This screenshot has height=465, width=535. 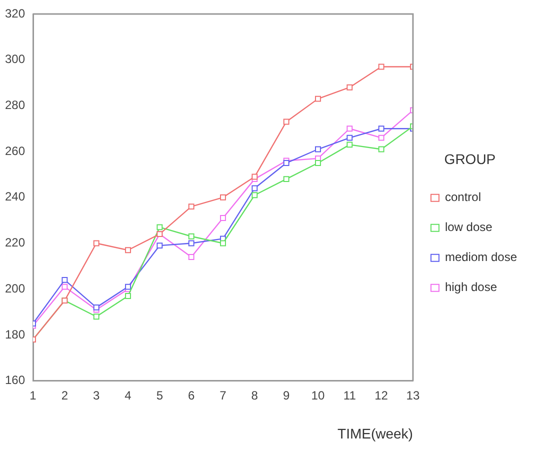 What do you see at coordinates (96, 395) in the screenshot?
I see `x-tick-label: 3` at bounding box center [96, 395].